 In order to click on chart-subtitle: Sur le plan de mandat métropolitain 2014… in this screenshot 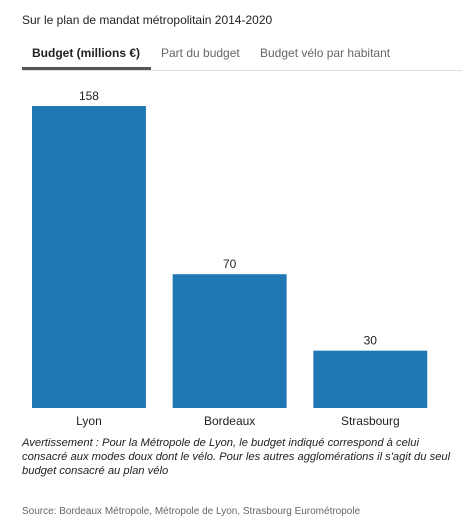, I will do `click(147, 20)`.